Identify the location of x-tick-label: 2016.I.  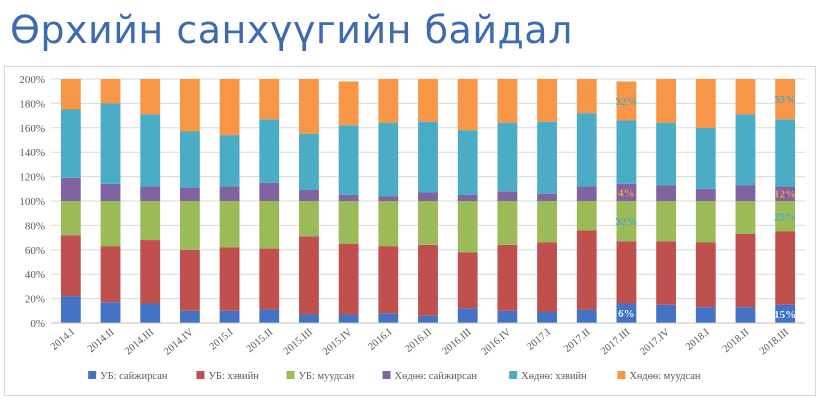
(380, 340).